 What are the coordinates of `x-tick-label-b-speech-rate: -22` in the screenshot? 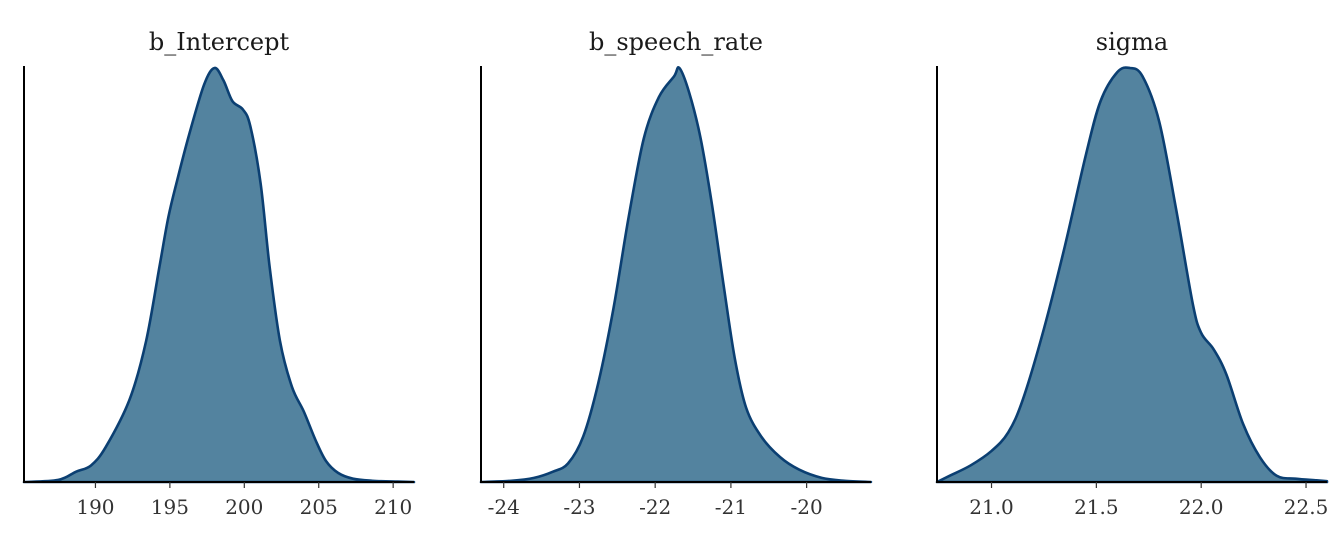 It's located at (655, 507).